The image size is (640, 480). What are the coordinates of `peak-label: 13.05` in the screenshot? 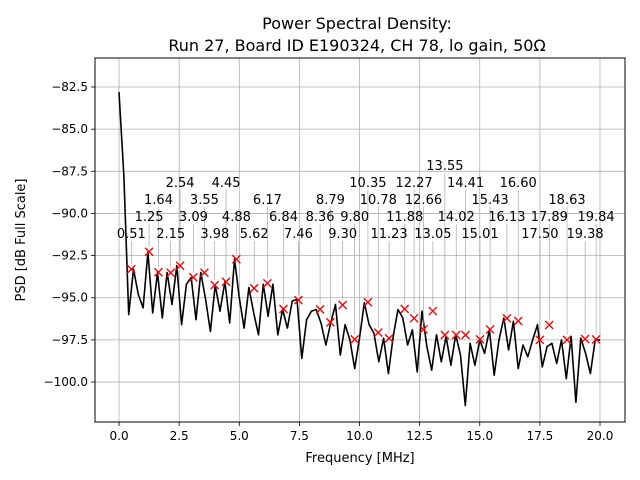 It's located at (432, 234).